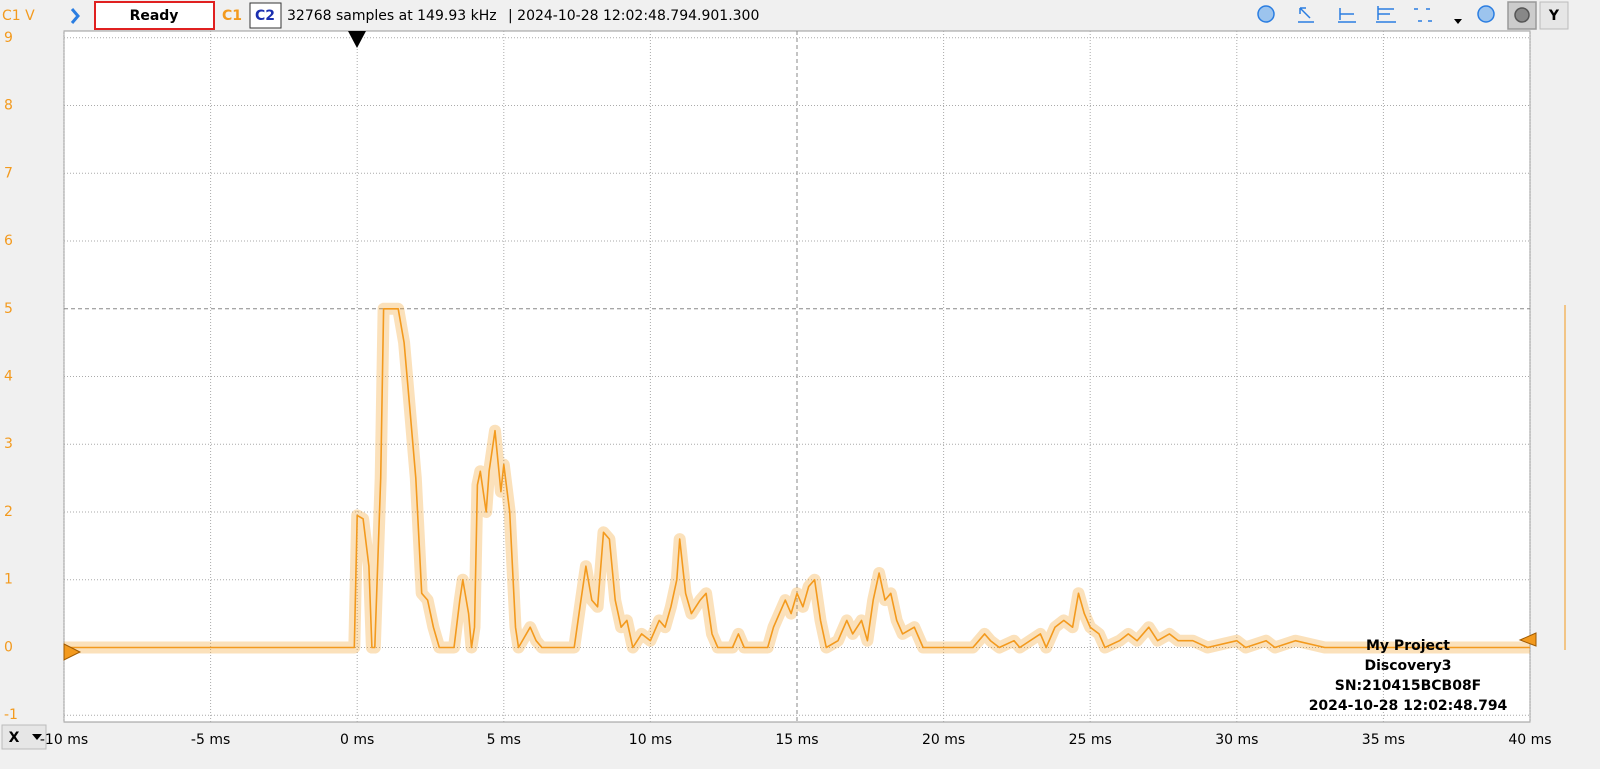 The height and width of the screenshot is (769, 1600). What do you see at coordinates (943, 740) in the screenshot?
I see `x-tick-label: 20 ms` at bounding box center [943, 740].